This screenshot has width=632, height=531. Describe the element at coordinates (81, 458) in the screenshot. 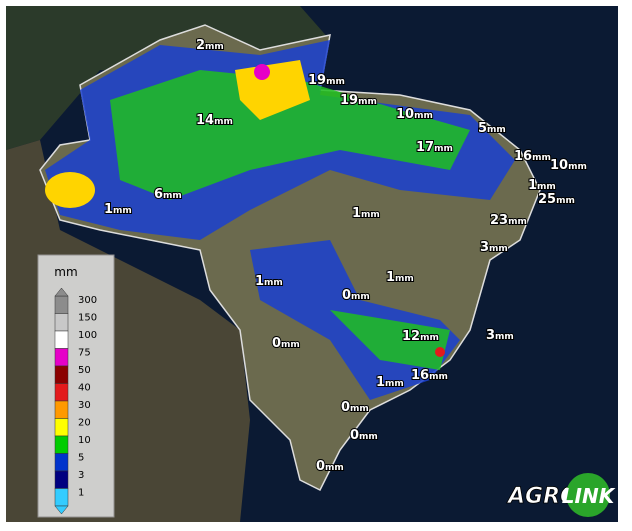

I see `legend-tick-label: 5` at that location.